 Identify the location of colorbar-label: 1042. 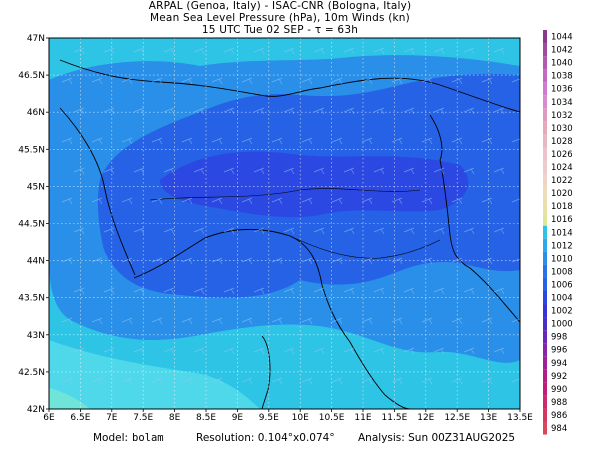
(562, 51).